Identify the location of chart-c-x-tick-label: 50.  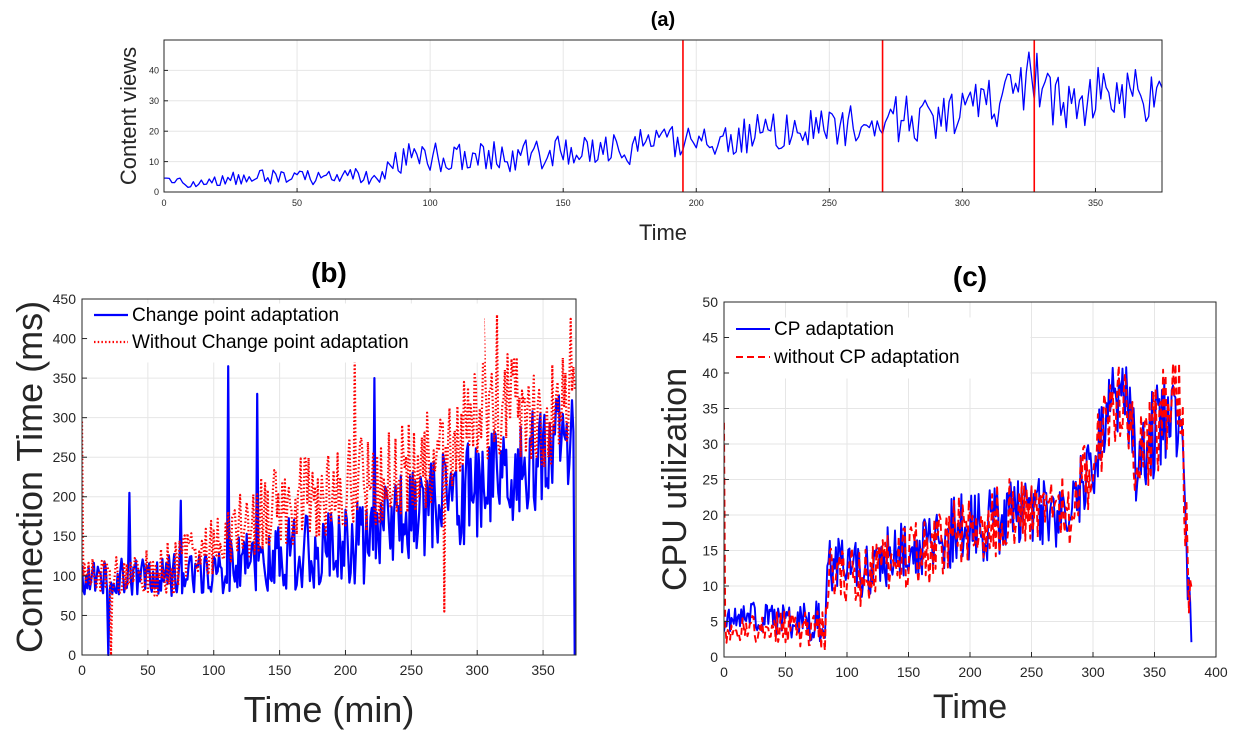
(786, 672).